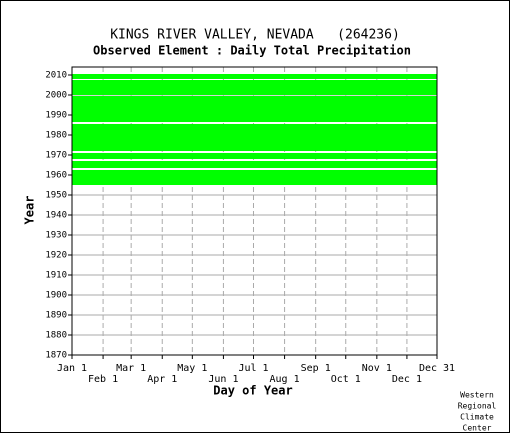 The height and width of the screenshot is (433, 510). I want to click on y-tick-label: 1920, so click(56, 256).